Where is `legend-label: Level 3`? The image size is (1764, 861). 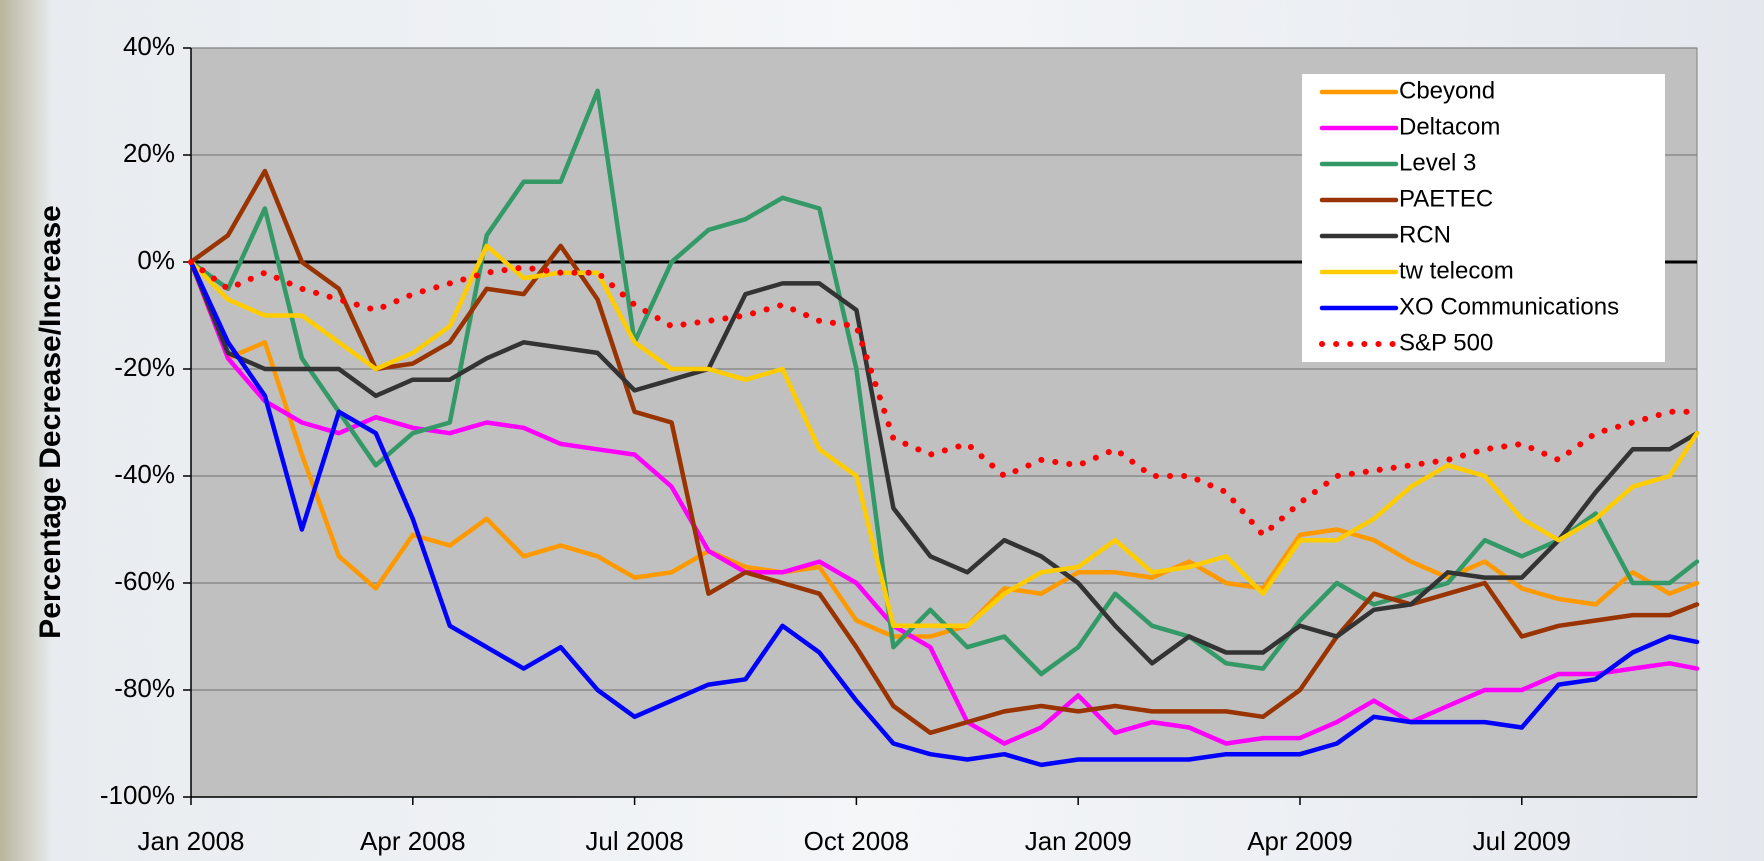 legend-label: Level 3 is located at coordinates (1437, 162).